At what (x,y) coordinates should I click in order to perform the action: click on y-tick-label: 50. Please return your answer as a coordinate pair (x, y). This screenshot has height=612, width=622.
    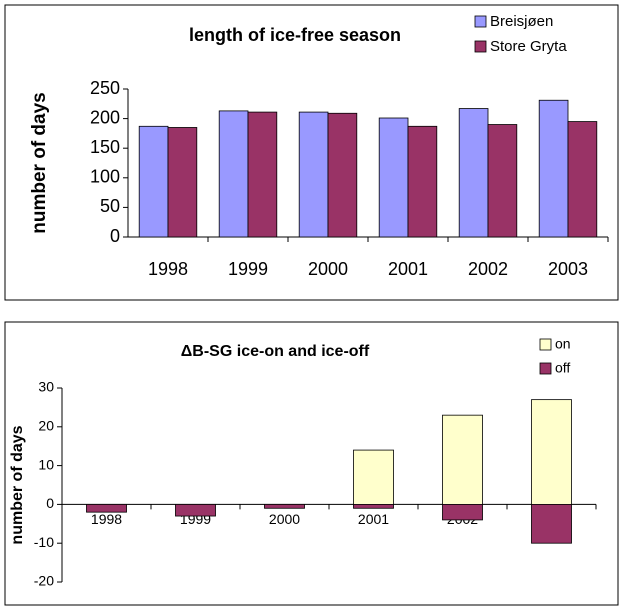
    Looking at the image, I should click on (110, 206).